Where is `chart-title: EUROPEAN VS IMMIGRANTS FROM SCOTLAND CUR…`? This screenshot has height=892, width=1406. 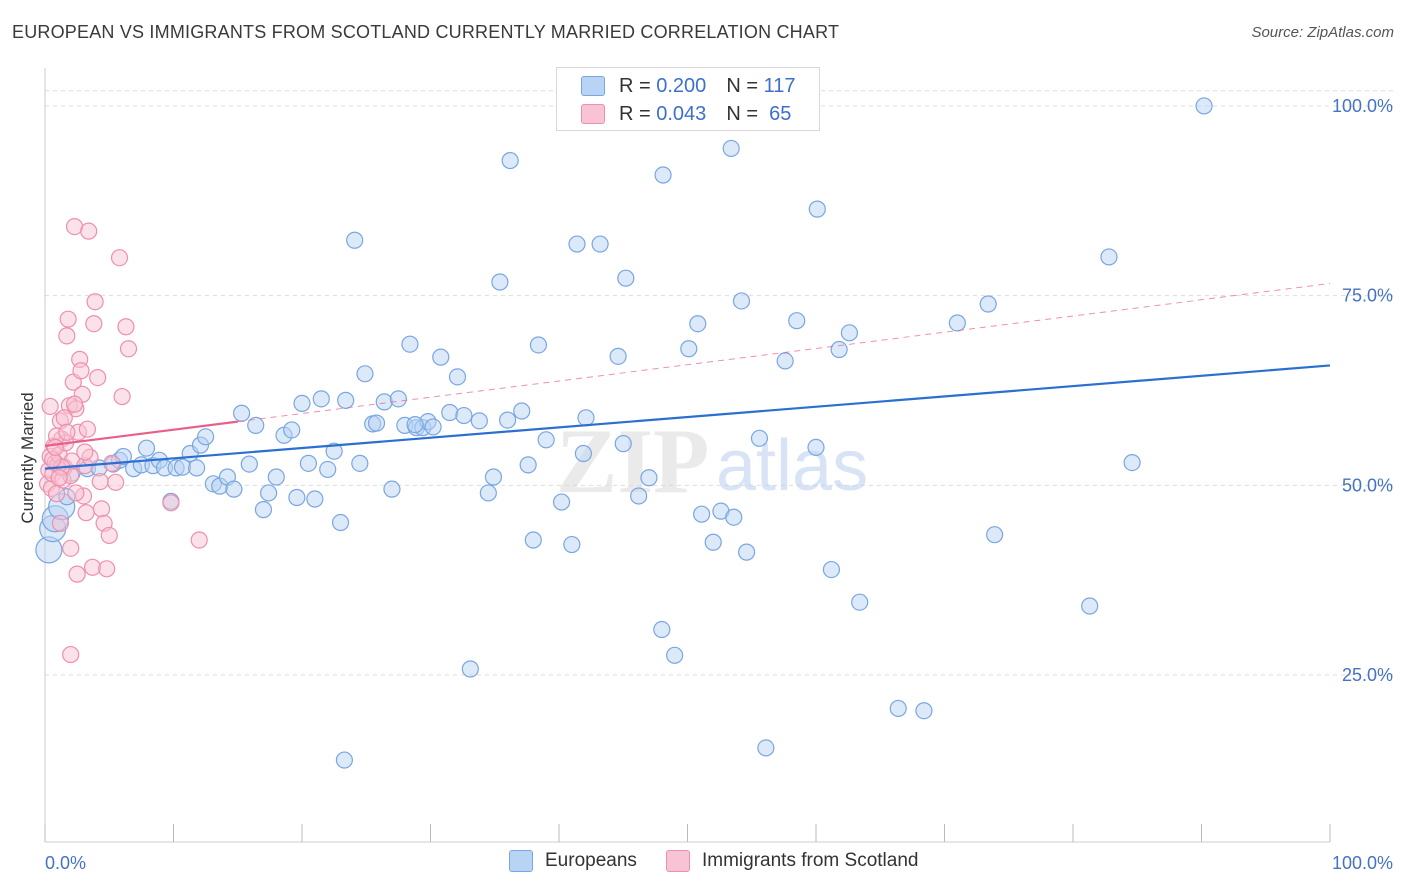 chart-title: EUROPEAN VS IMMIGRANTS FROM SCOTLAND CUR… is located at coordinates (426, 32).